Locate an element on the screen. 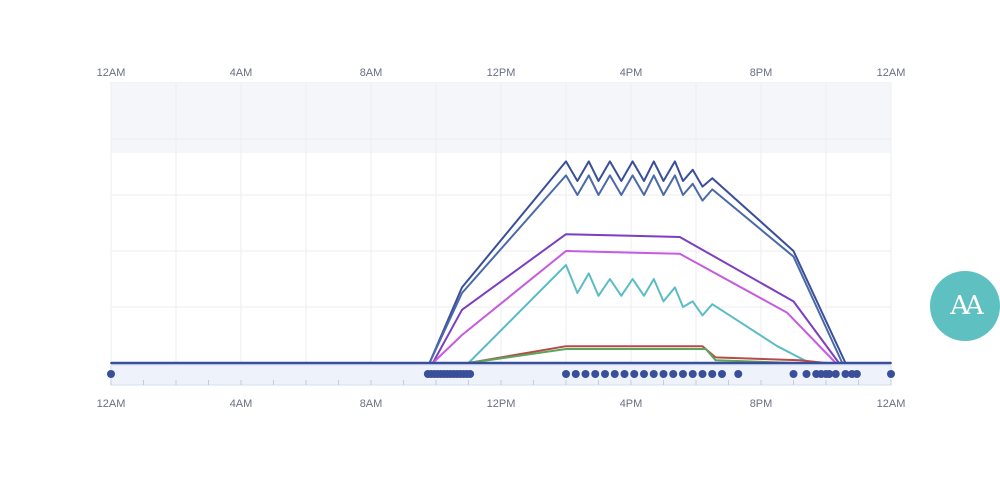 The height and width of the screenshot is (502, 1000). x-tick-label-top: 4PM is located at coordinates (631, 73).